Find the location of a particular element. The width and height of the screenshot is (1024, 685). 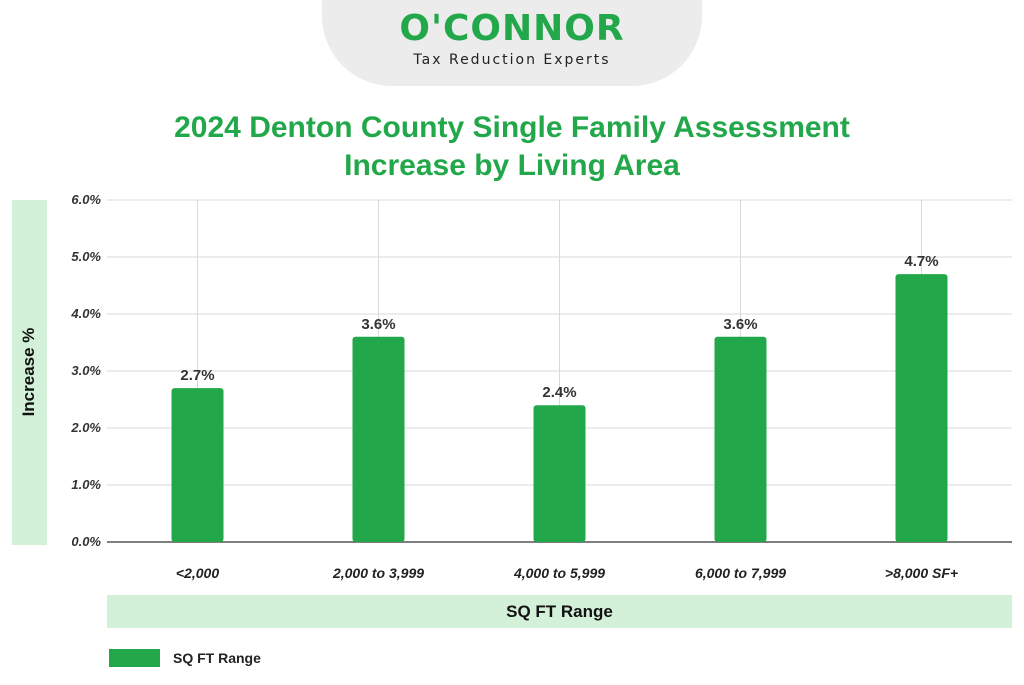

legend-swatch is located at coordinates (134, 658).